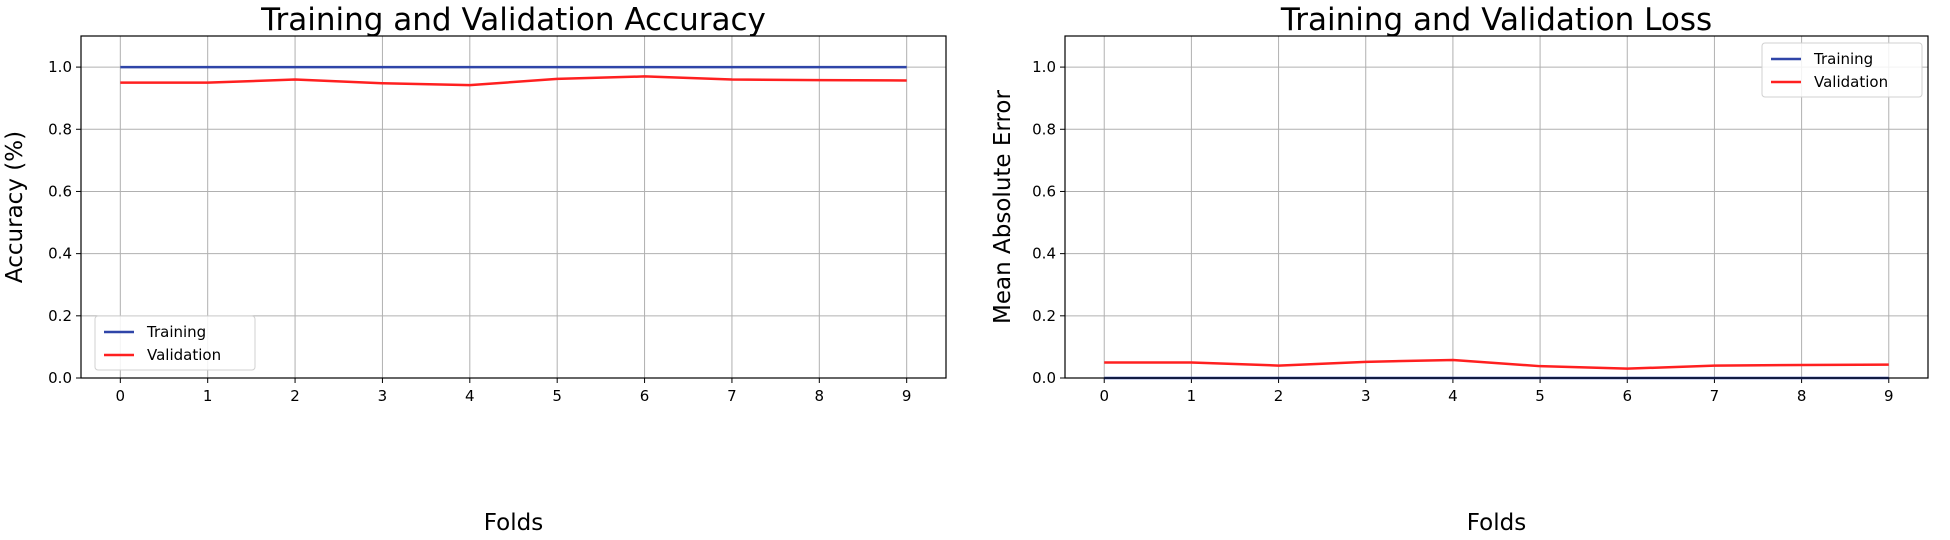  What do you see at coordinates (1496, 20) in the screenshot?
I see `chart-title: Training and Validation Loss` at bounding box center [1496, 20].